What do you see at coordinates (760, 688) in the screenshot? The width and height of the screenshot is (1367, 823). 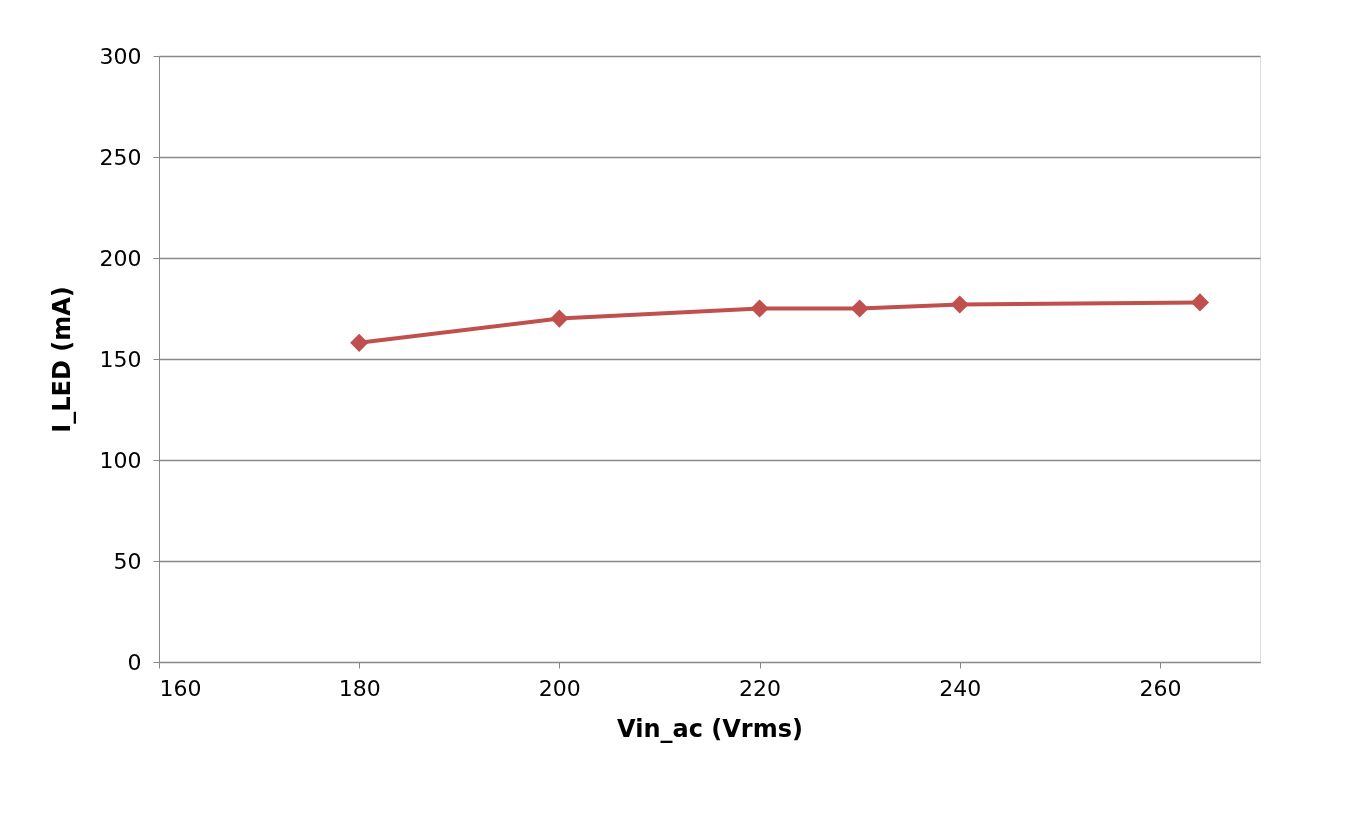 I see `x-tick-label: 220` at bounding box center [760, 688].